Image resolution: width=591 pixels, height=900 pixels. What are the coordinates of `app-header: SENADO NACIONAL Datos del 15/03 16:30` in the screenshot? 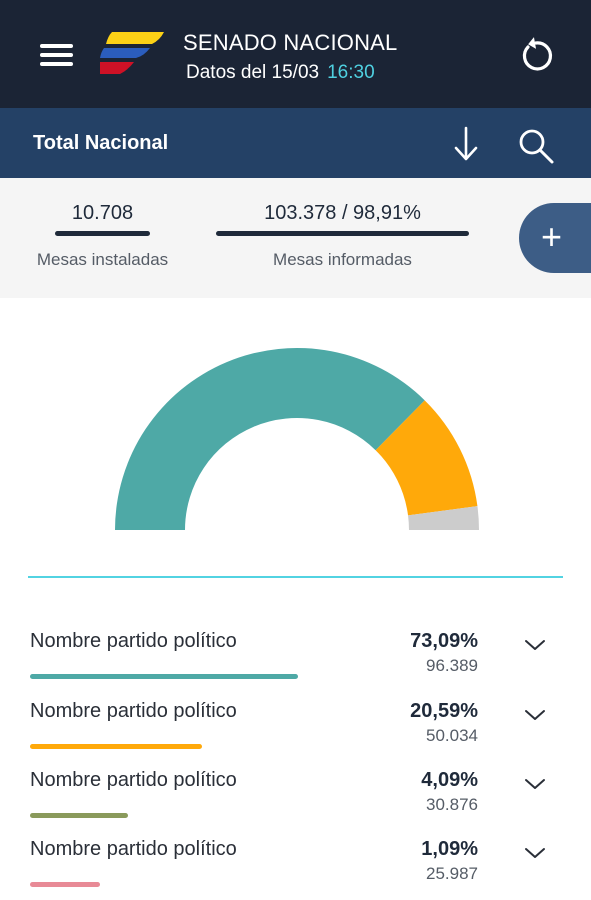 It's located at (295, 54).